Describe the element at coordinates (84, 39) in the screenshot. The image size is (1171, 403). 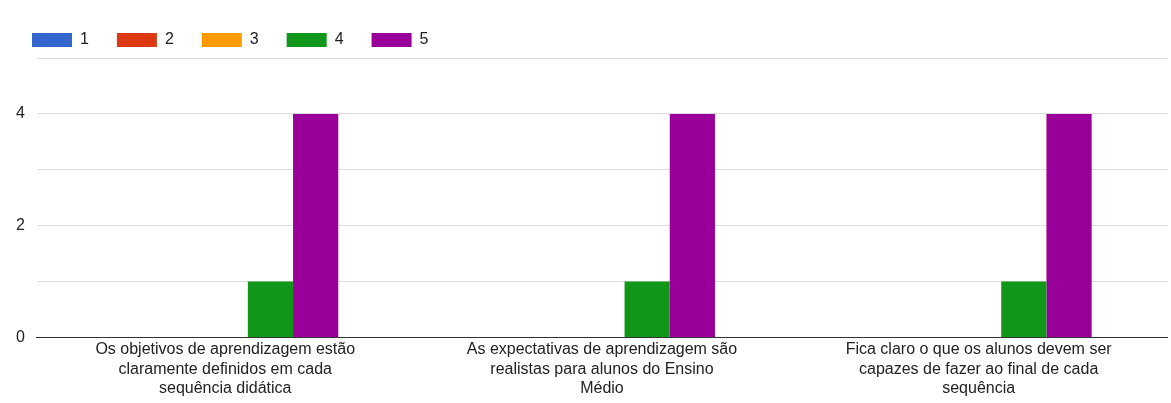
I see `legend-label: 1` at that location.